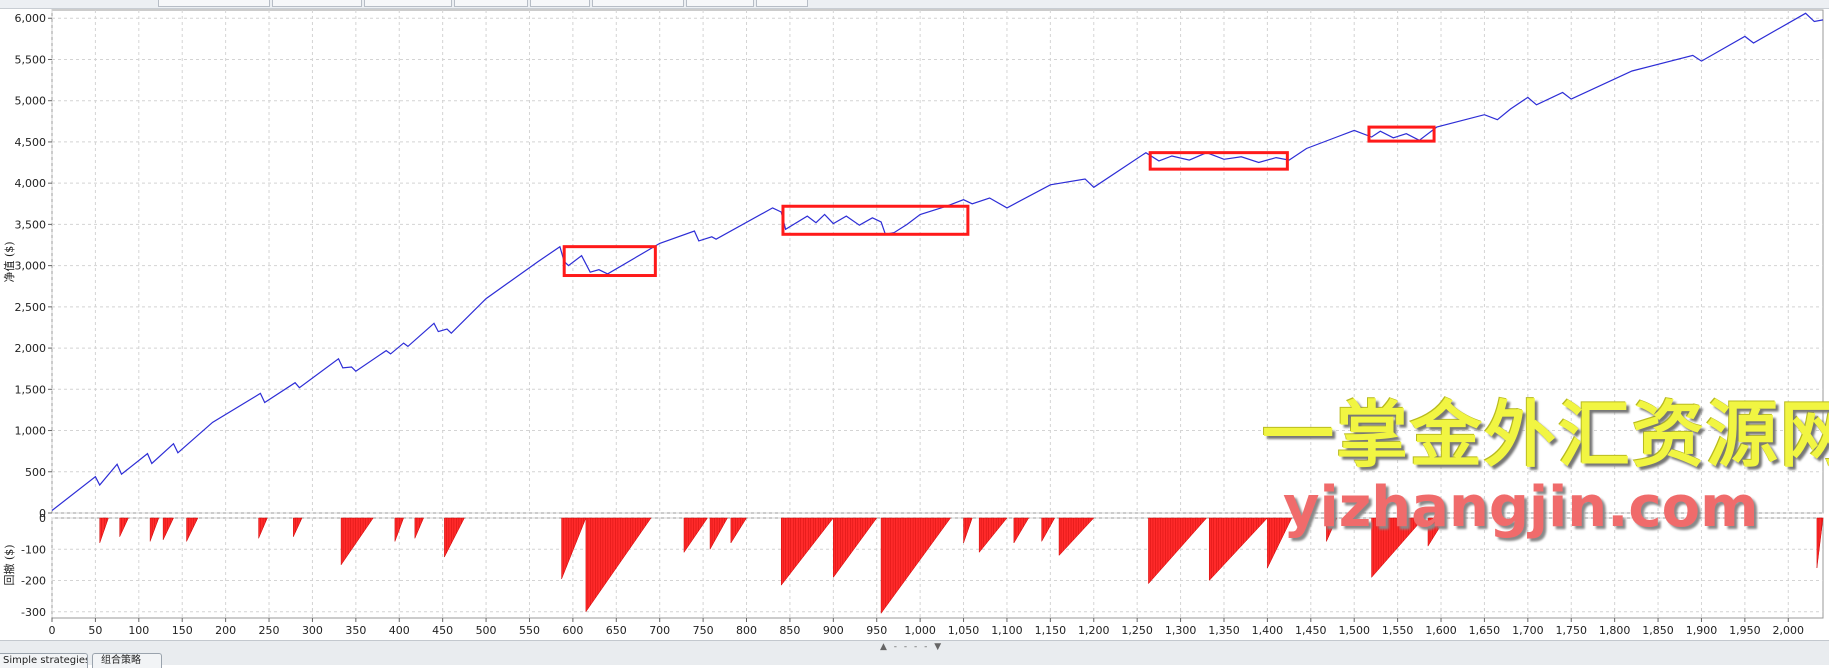  What do you see at coordinates (33, 549) in the screenshot?
I see `drawdown-y-tick-label: -100` at bounding box center [33, 549].